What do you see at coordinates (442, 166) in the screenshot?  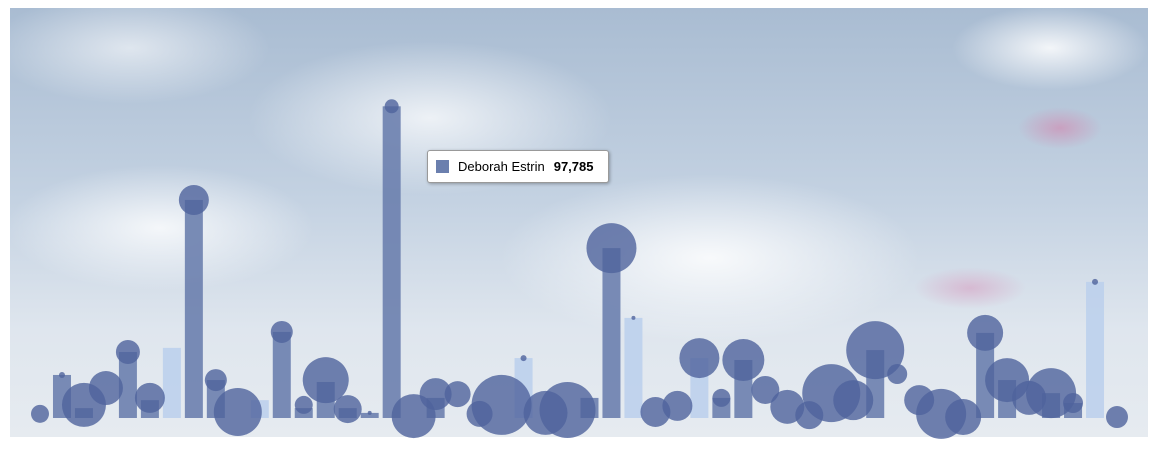 I see `tooltip-swatch` at bounding box center [442, 166].